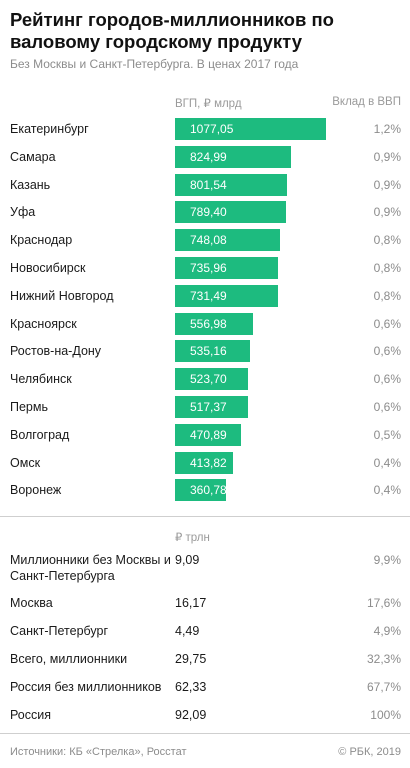 The height and width of the screenshot is (768, 410). I want to click on bar-row: Самара 824,99 0,9%, so click(205, 158).